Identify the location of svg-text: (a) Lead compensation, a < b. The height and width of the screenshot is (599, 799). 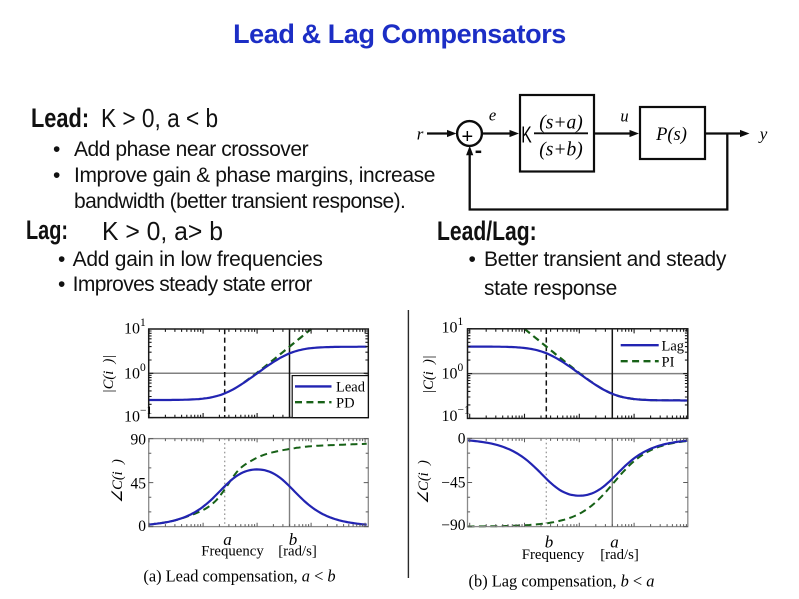
(239, 576).